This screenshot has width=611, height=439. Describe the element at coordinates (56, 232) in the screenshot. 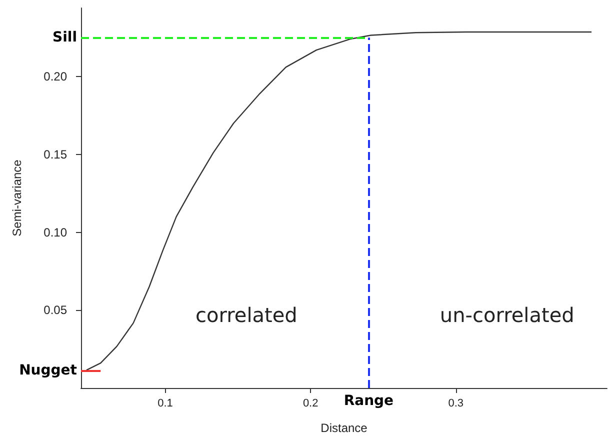

I see `y-tick-label: 0.10` at that location.